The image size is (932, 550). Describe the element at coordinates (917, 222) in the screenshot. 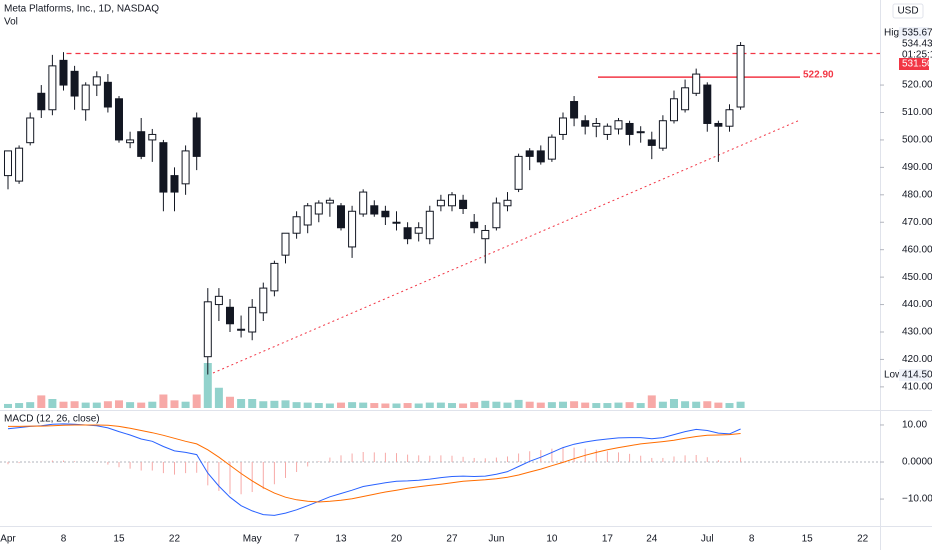

I see `y-tick-label: 470.00` at that location.